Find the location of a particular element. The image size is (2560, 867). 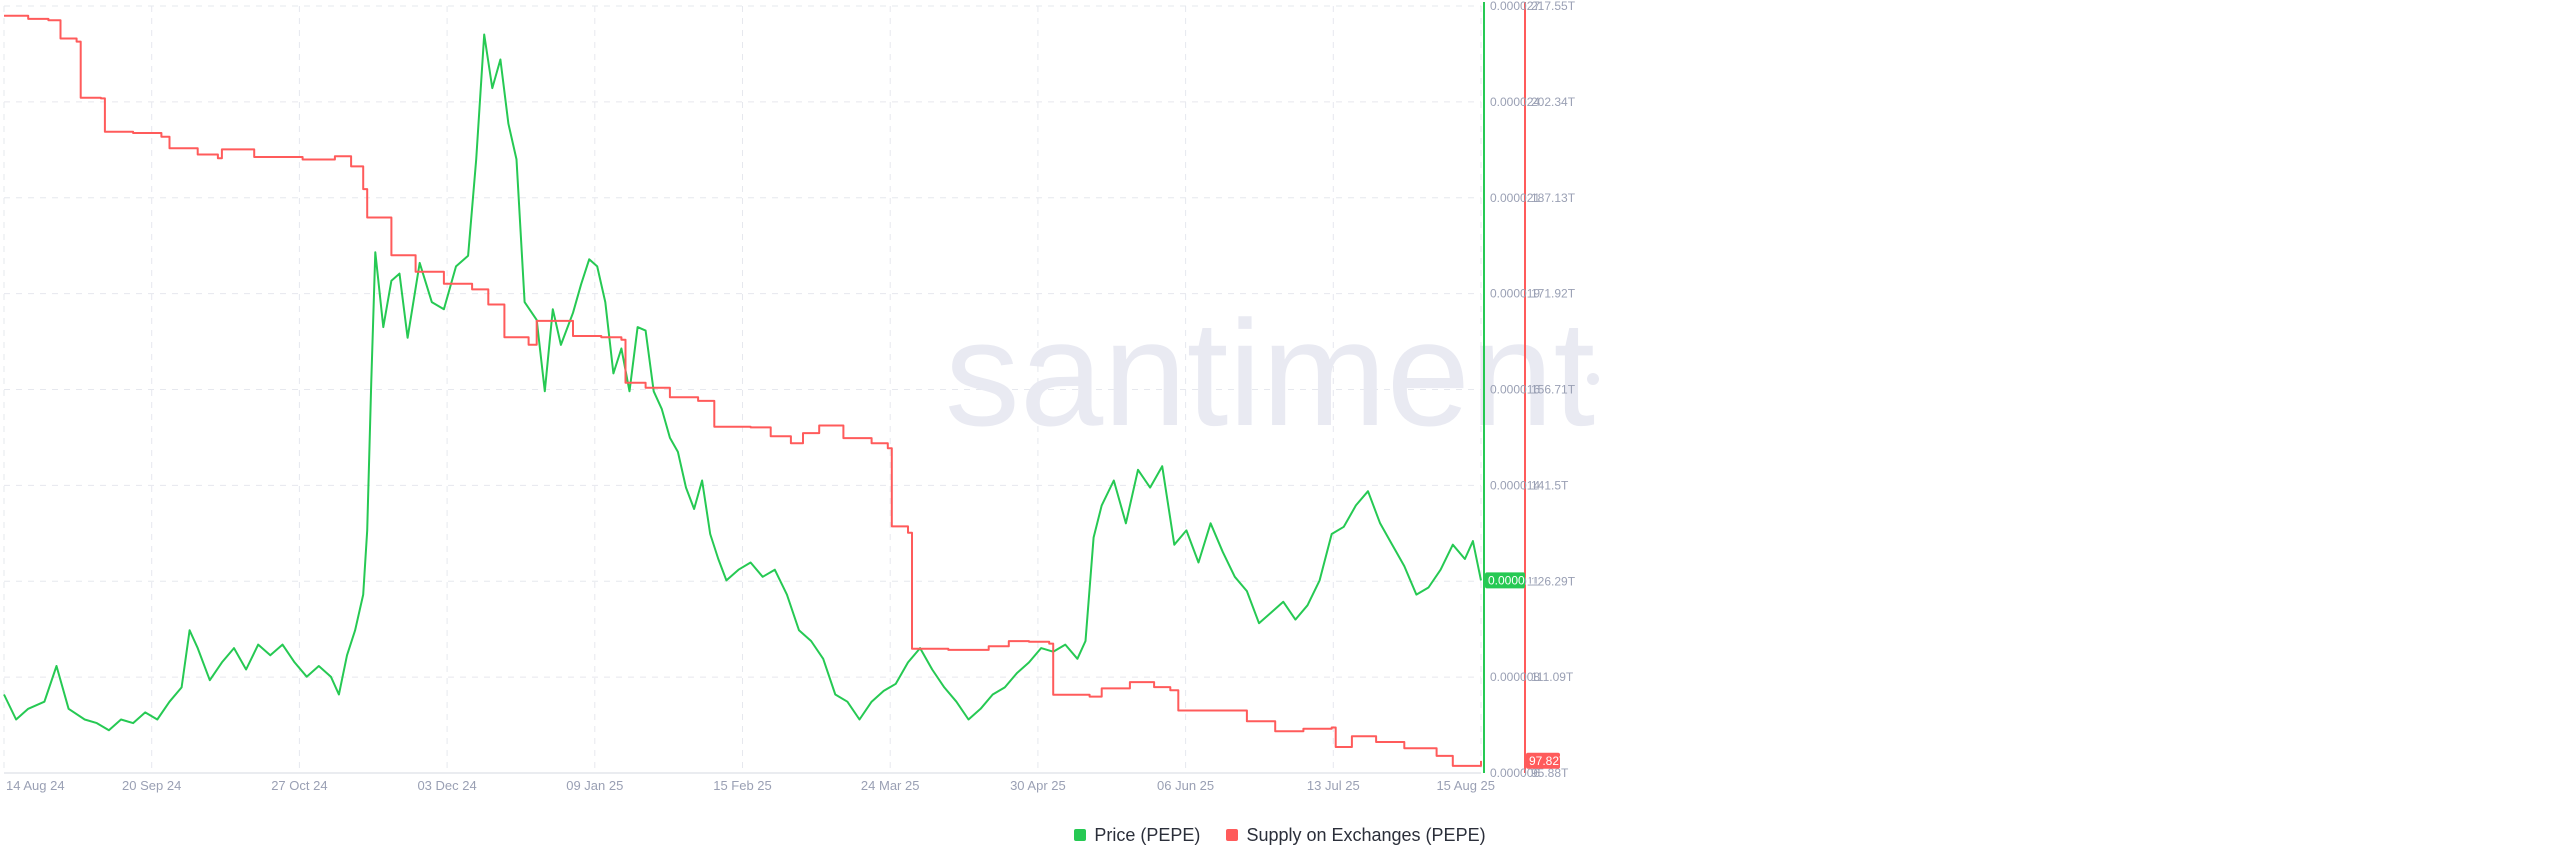

supply-tick-label: 171.92T is located at coordinates (1553, 294).